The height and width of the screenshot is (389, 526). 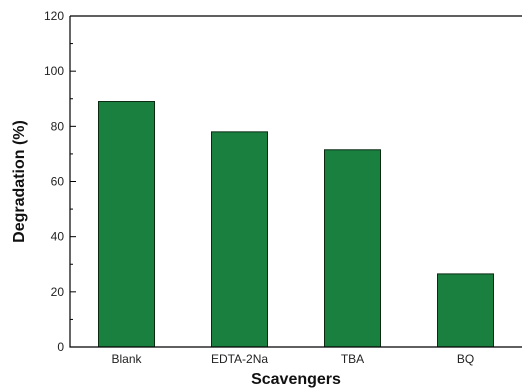 I want to click on y-tick-label: 20, so click(x=58, y=292).